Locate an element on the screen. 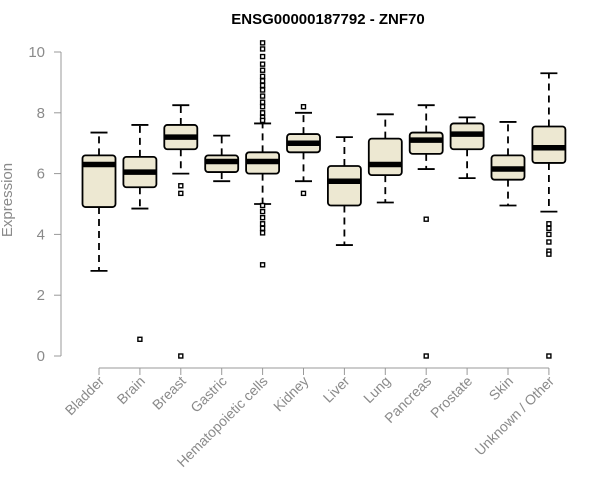 The width and height of the screenshot is (600, 500). y-axis-label: Expression is located at coordinates (8, 200).